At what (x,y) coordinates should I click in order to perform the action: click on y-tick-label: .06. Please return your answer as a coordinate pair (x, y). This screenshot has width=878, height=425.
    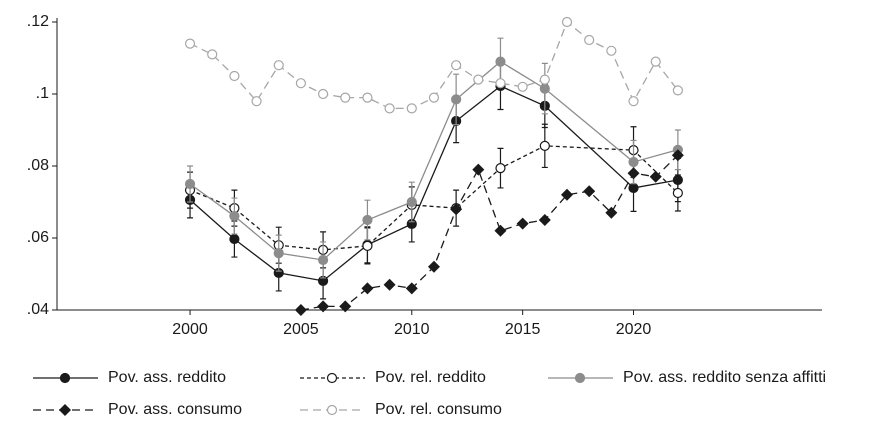
    Looking at the image, I should click on (38, 237).